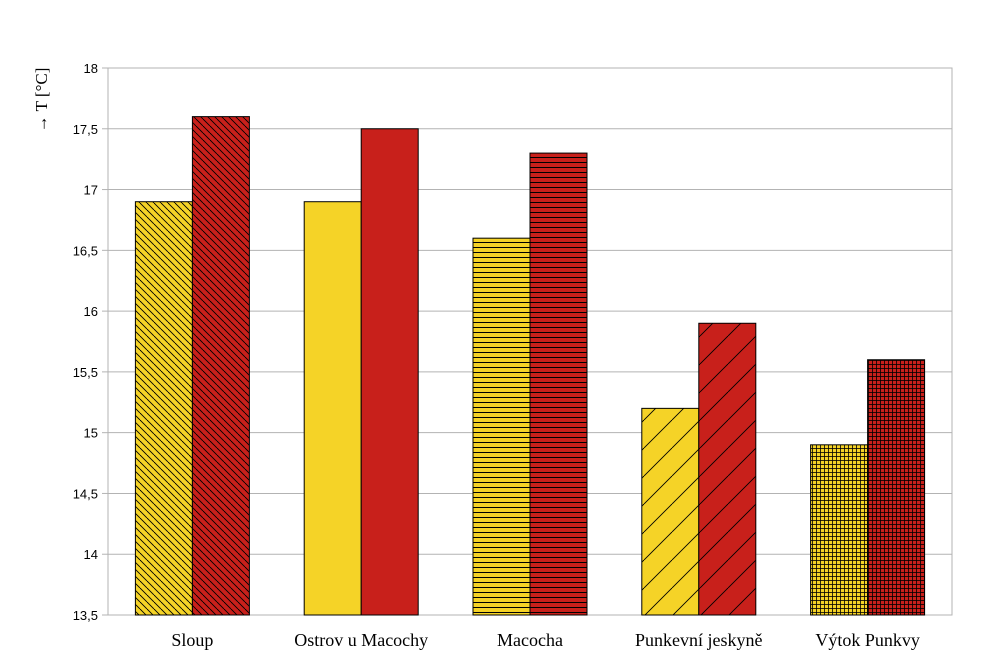  What do you see at coordinates (91, 433) in the screenshot?
I see `y-tick-label: 15` at bounding box center [91, 433].